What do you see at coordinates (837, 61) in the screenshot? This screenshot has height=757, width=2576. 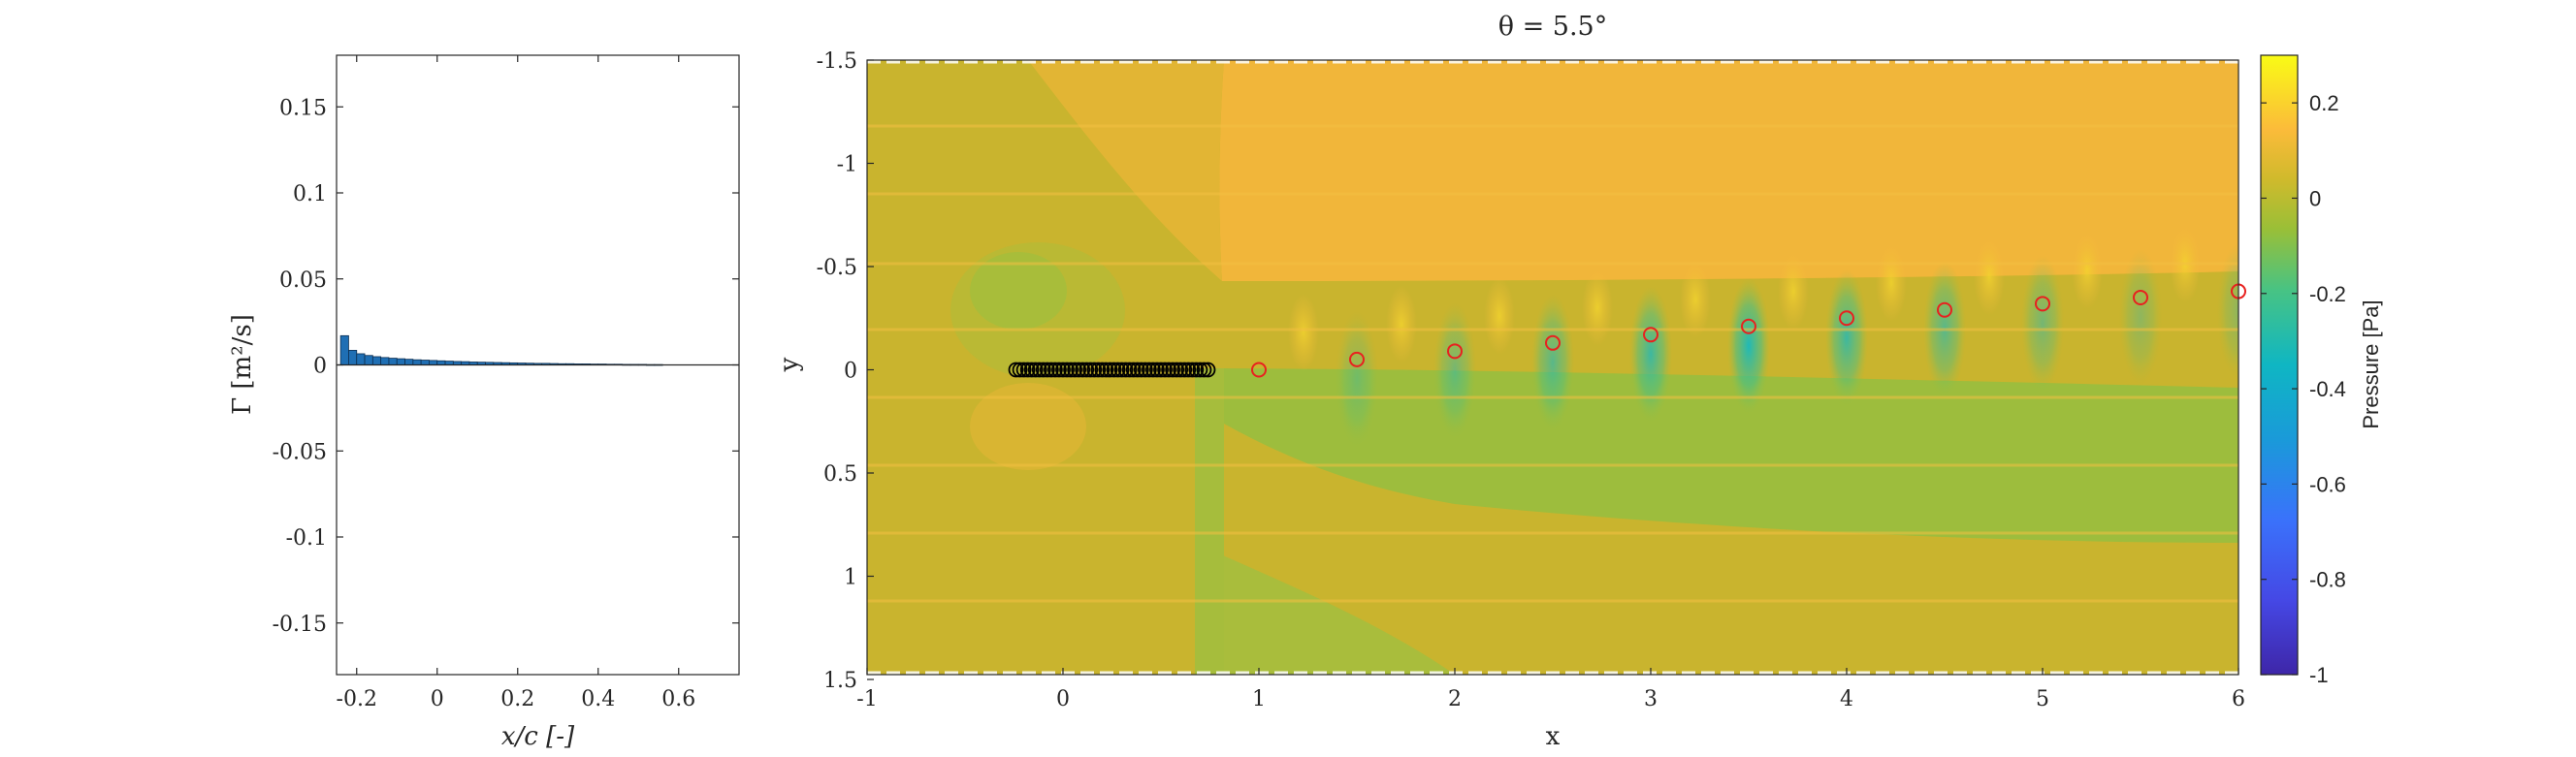 I see `right-y-tick-label: -1.5` at bounding box center [837, 61].